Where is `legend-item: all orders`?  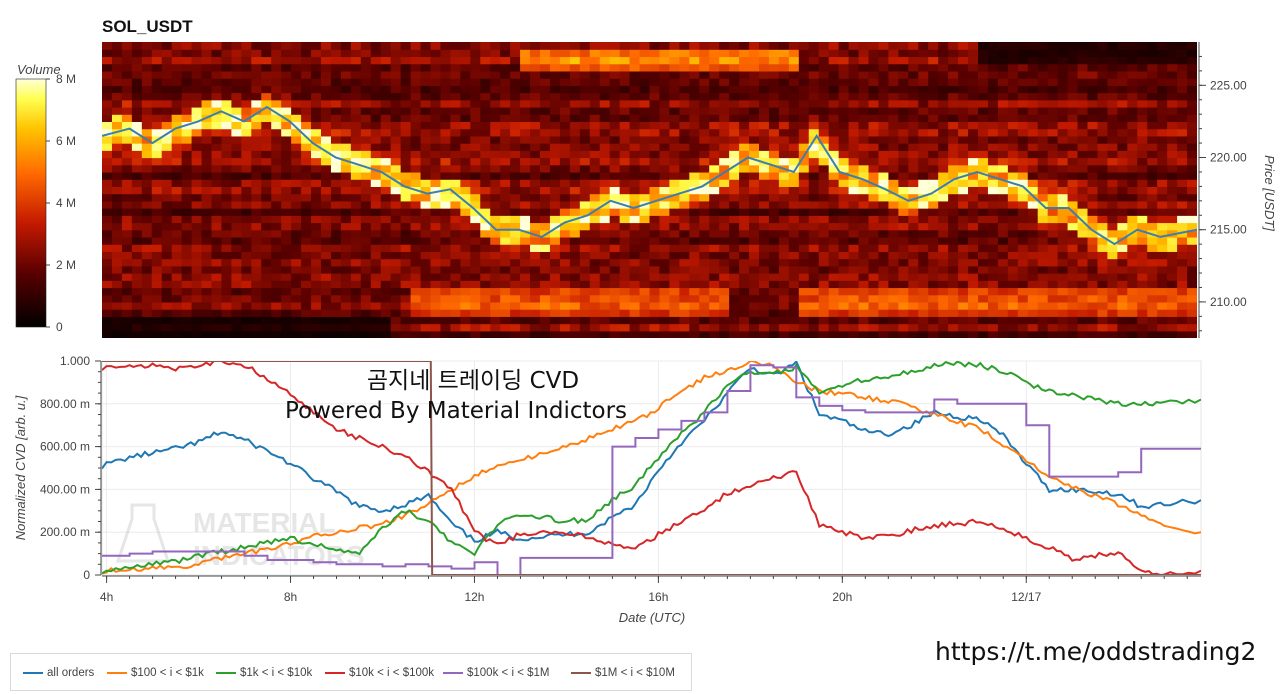 legend-item: all orders is located at coordinates (58, 673).